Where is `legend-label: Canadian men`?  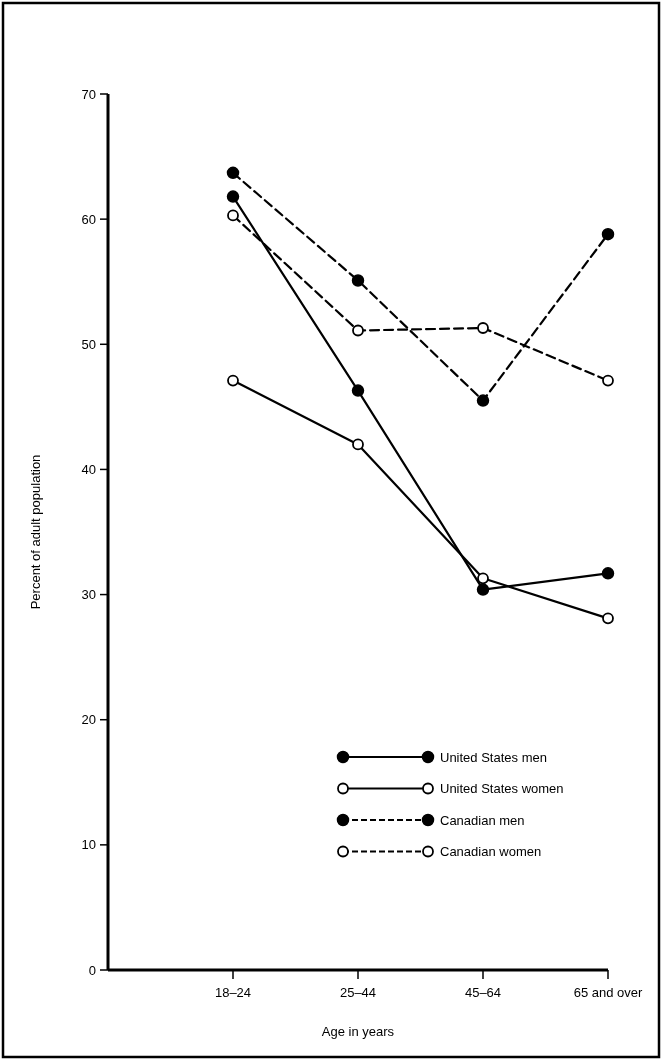
legend-label: Canadian men is located at coordinates (482, 820).